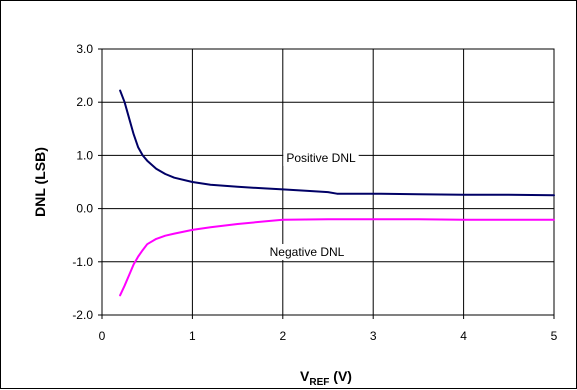 Image resolution: width=577 pixels, height=390 pixels. I want to click on x-axis-label-unit: (V), so click(340, 376).